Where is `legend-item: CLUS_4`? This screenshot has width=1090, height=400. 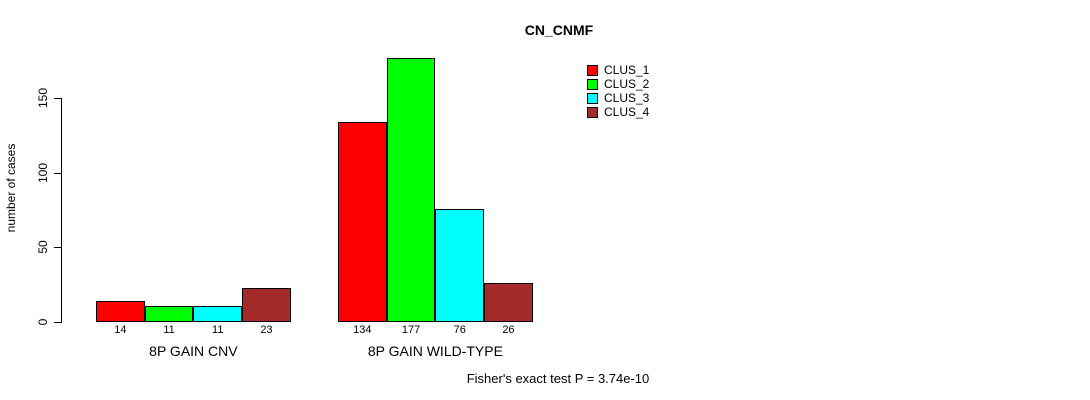
legend-item: CLUS_4 is located at coordinates (618, 112).